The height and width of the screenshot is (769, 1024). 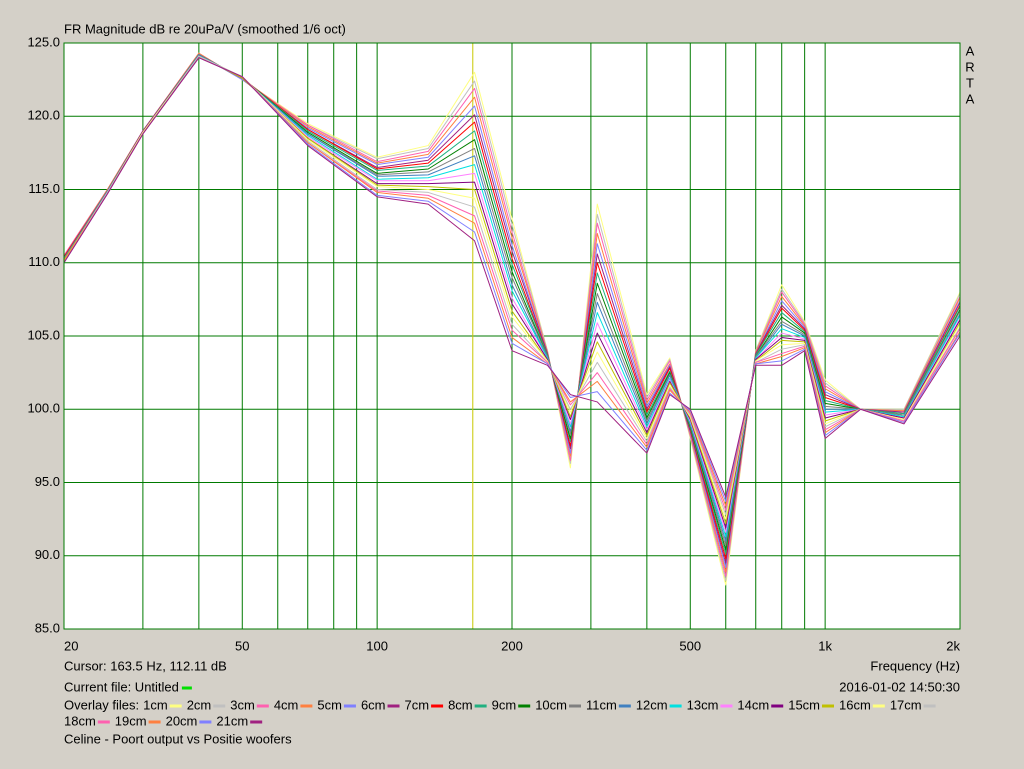 What do you see at coordinates (753, 704) in the screenshot?
I see `legend-label: 14cm` at bounding box center [753, 704].